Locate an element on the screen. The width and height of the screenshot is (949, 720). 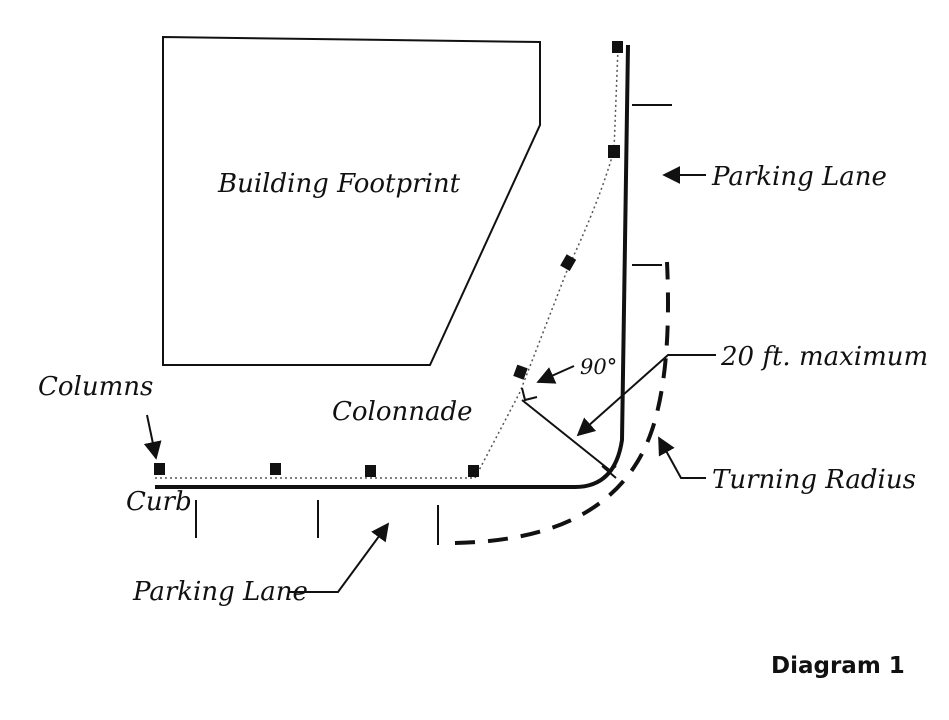
max-radius-label: 20 ft. maximum is located at coordinates (824, 357).